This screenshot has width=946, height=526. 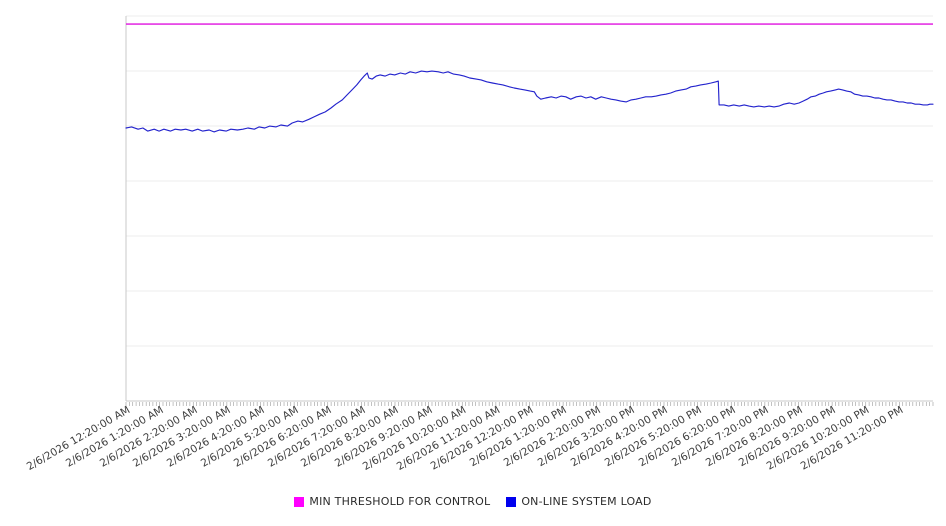 What do you see at coordinates (511, 501) in the screenshot?
I see `legend-swatch-system-load-icon` at bounding box center [511, 501].